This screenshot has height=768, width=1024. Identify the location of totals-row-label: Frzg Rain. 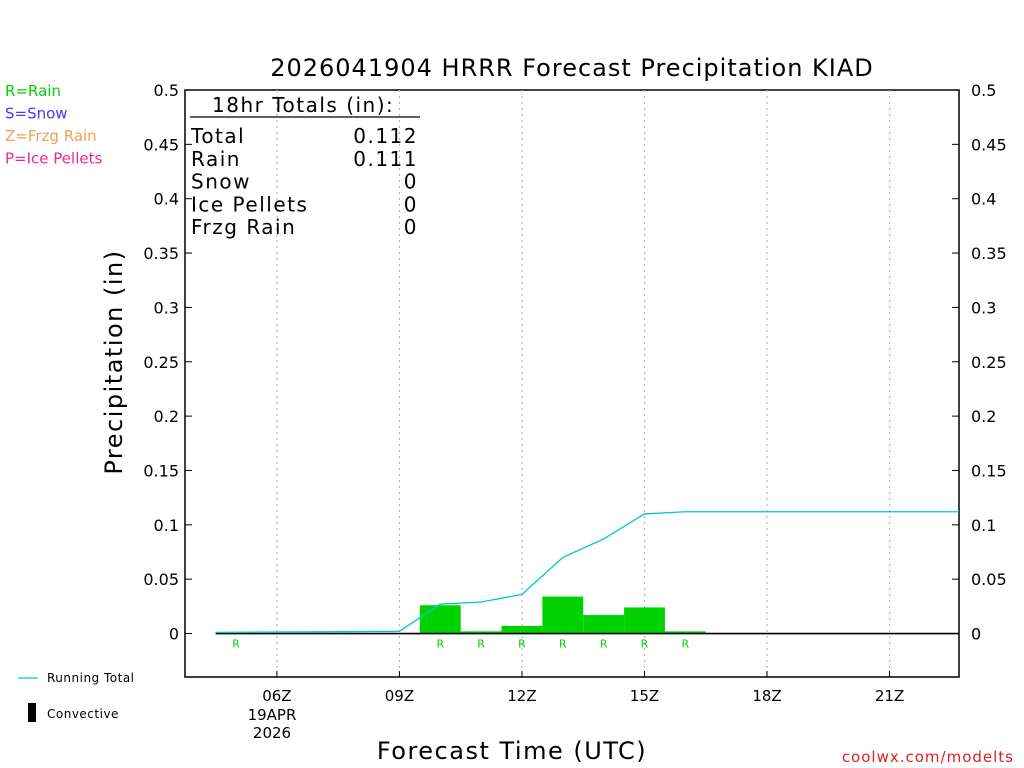
(243, 227).